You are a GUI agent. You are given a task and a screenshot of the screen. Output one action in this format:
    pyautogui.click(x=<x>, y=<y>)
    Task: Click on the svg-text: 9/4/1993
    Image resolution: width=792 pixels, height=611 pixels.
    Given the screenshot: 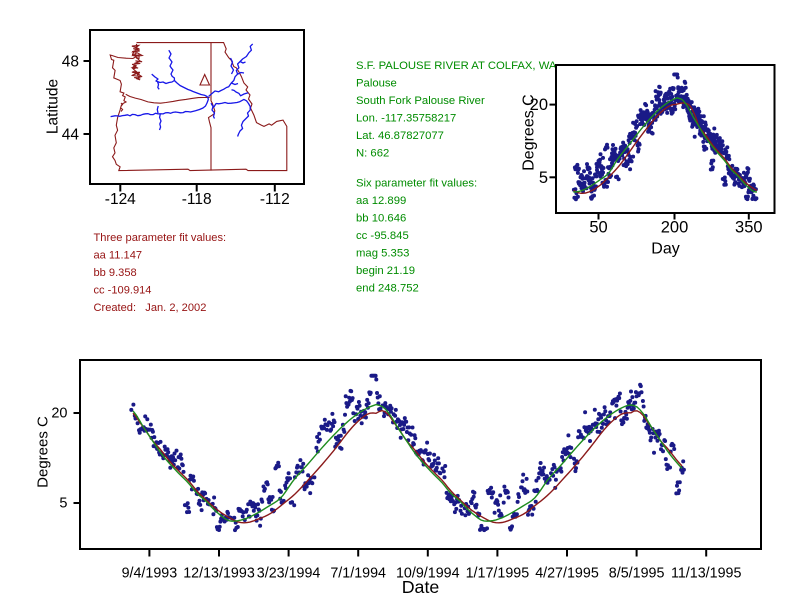 What is the action you would take?
    pyautogui.click(x=150, y=574)
    